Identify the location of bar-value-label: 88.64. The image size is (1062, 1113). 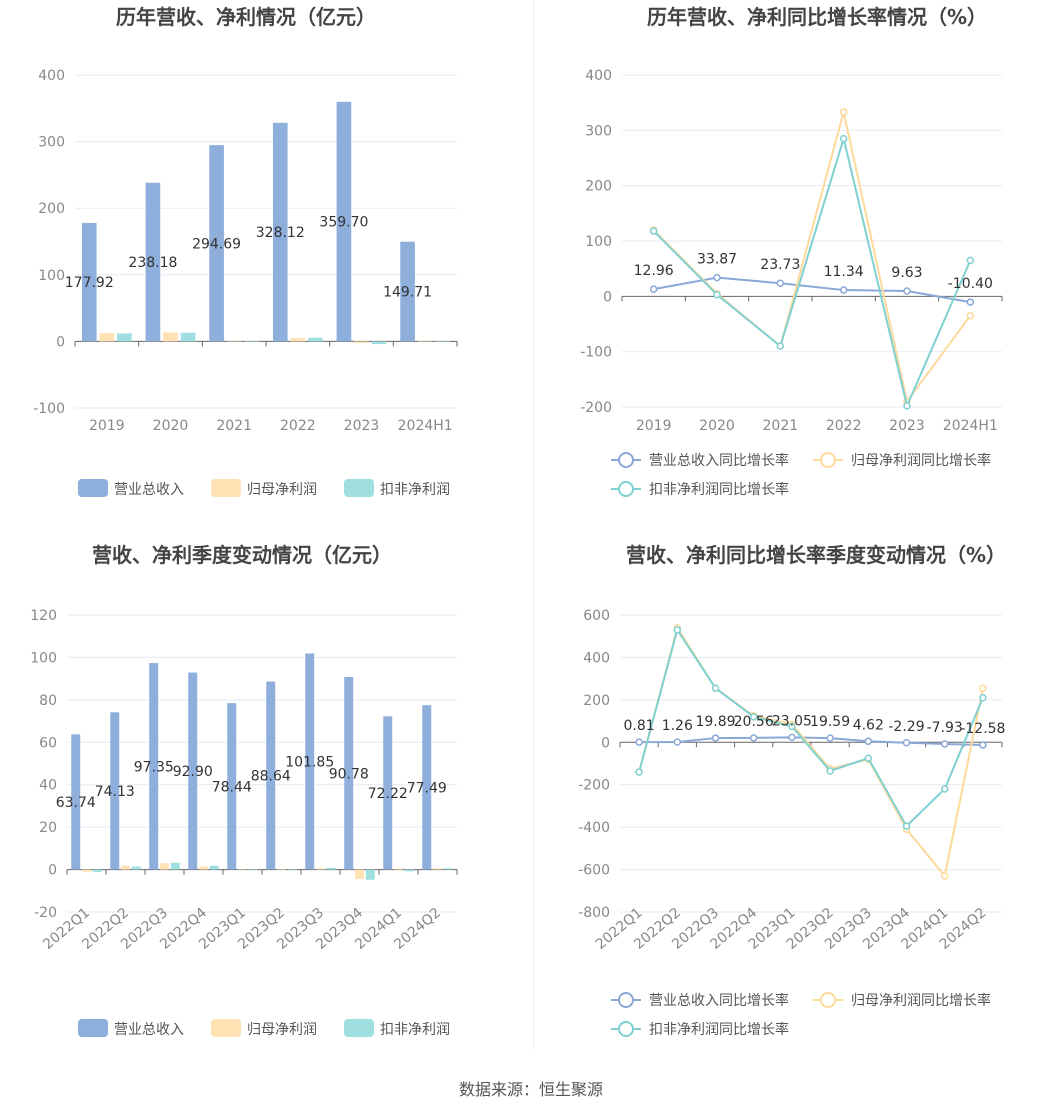
(271, 777).